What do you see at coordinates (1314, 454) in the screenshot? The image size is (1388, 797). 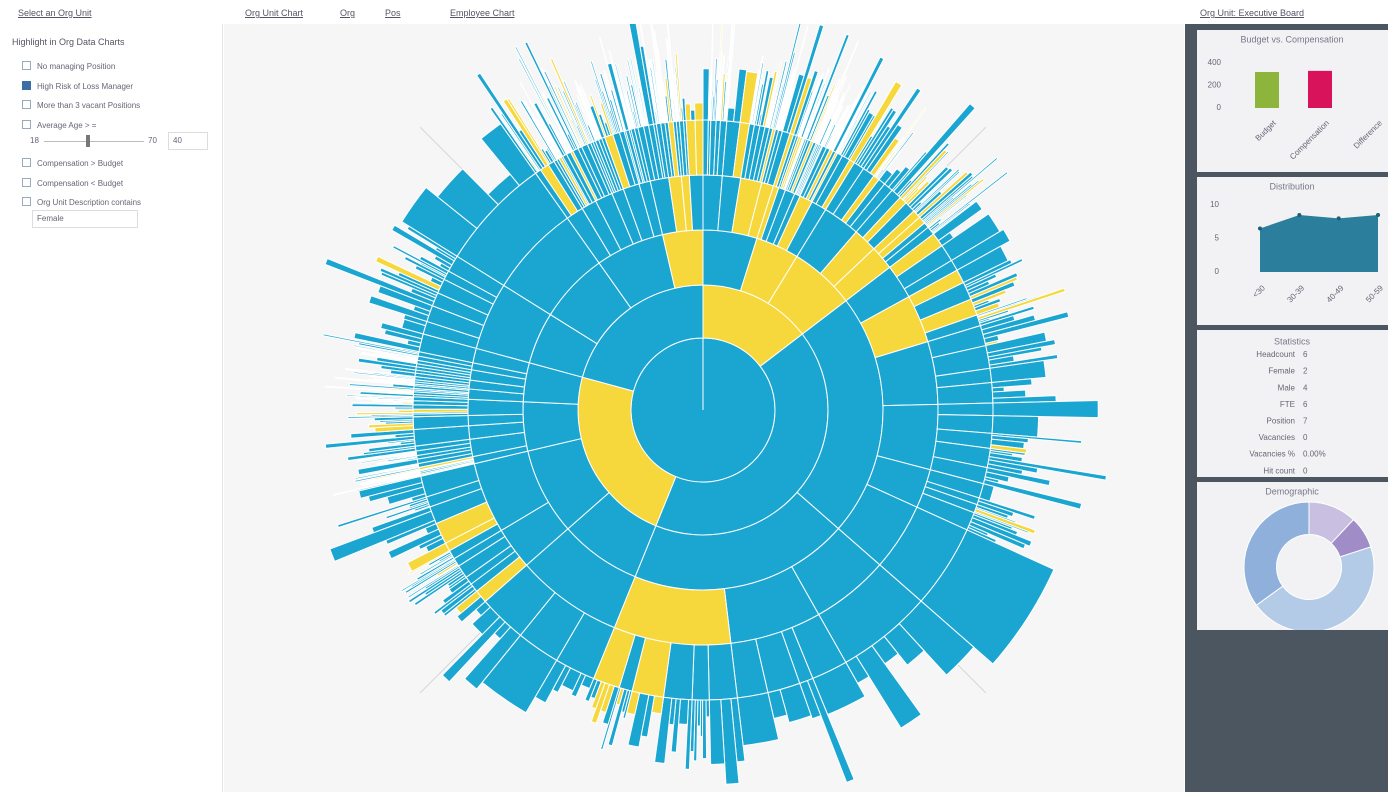 I see `stat-value: 0.00%` at bounding box center [1314, 454].